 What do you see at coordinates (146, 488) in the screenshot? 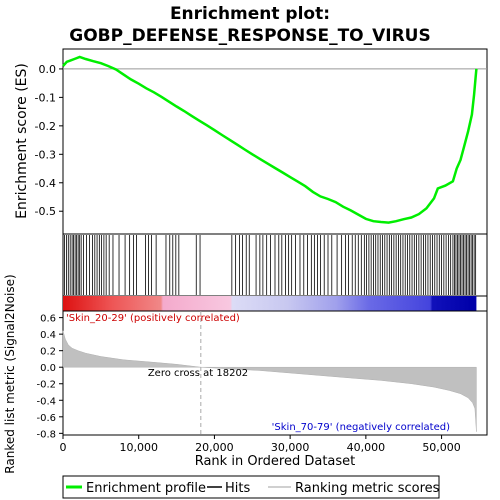
I see `legend-enrichment-profile-label: Enrichment profile` at bounding box center [146, 488].